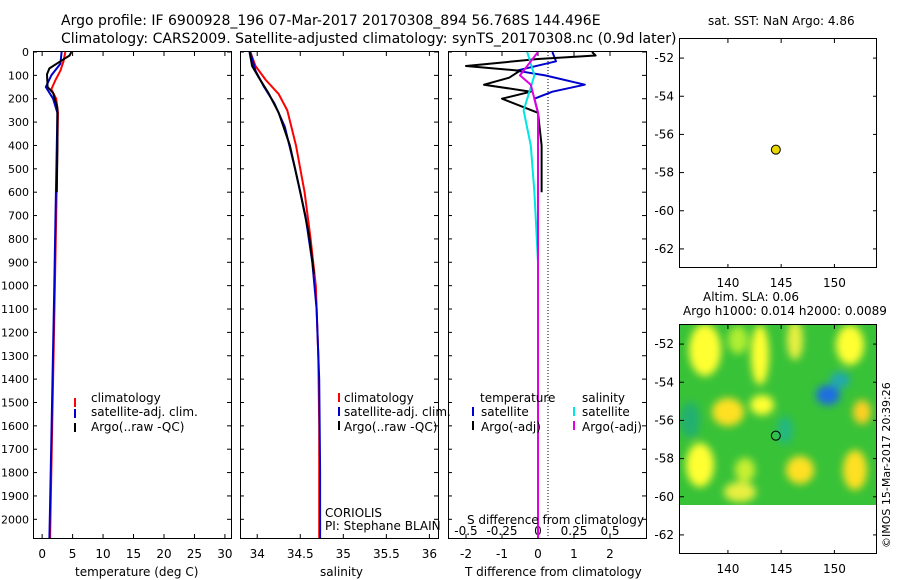 Image resolution: width=900 pixels, height=580 pixels. I want to click on salinity-xtick-label: 34.5, so click(300, 554).